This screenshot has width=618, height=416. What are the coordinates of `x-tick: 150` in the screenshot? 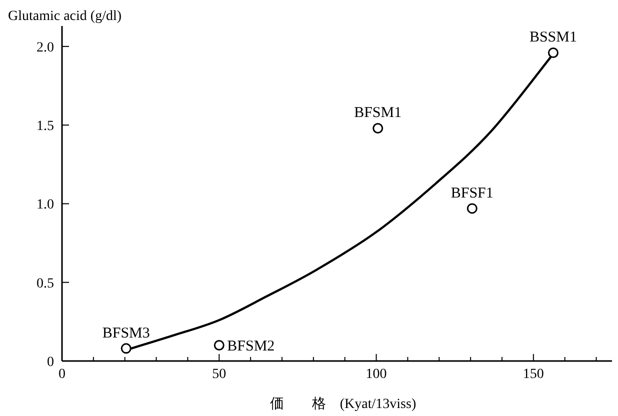 It's located at (533, 374).